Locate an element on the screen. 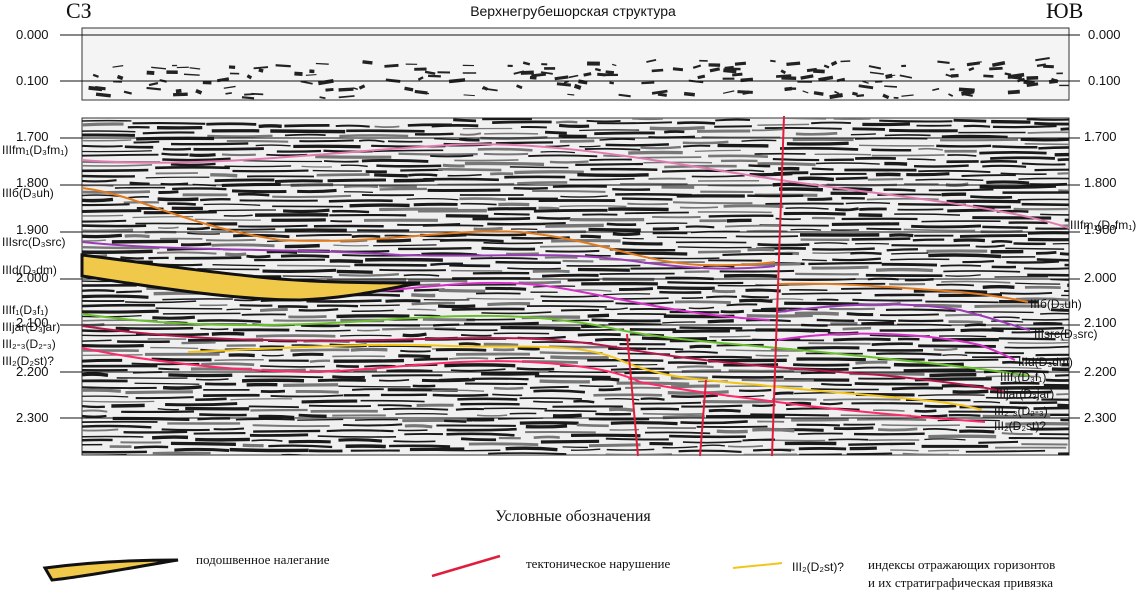 This screenshot has height=593, width=1146. time-tick-right-2: 1.900 is located at coordinates (1100, 229).